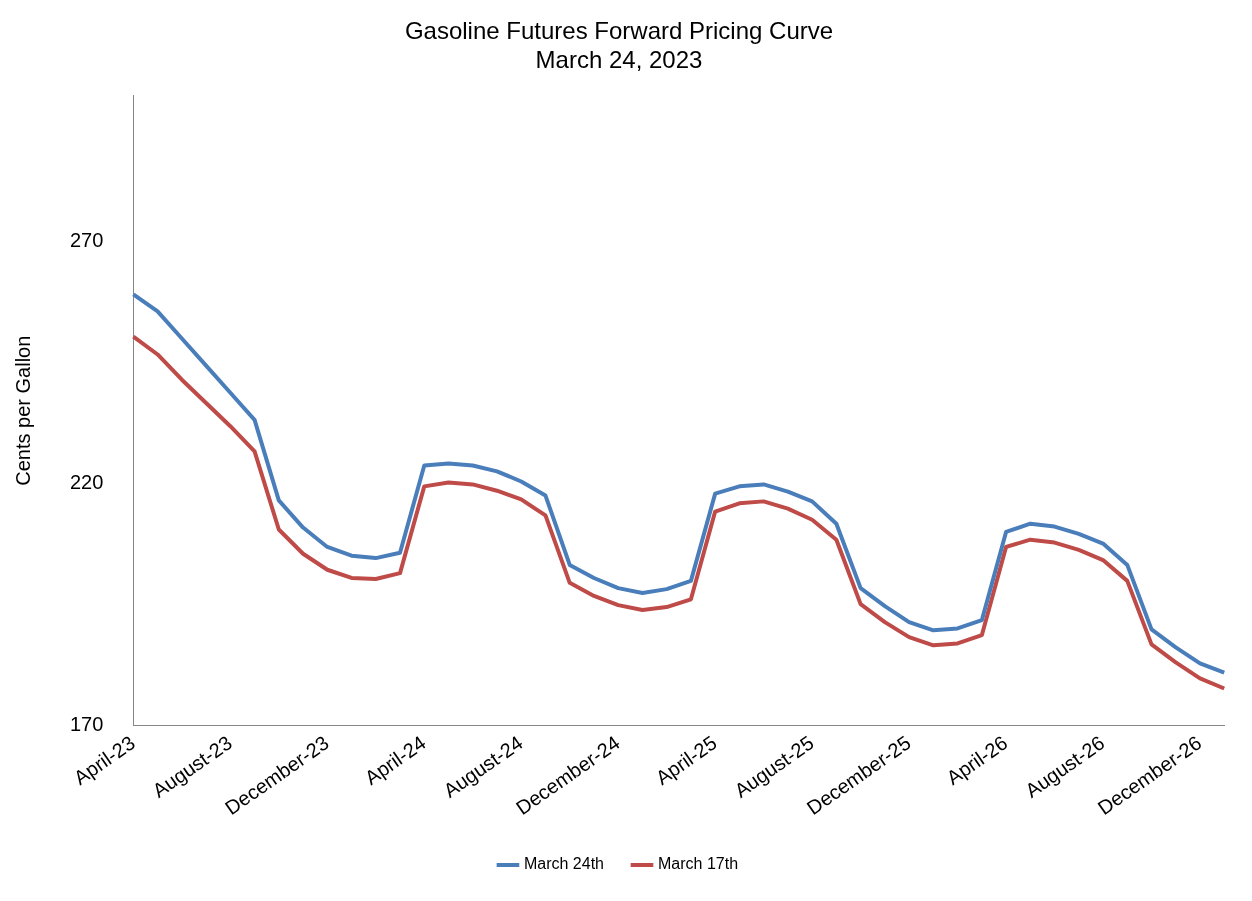 Image resolution: width=1252 pixels, height=901 pixels. I want to click on y-tick-label: 270, so click(86, 239).